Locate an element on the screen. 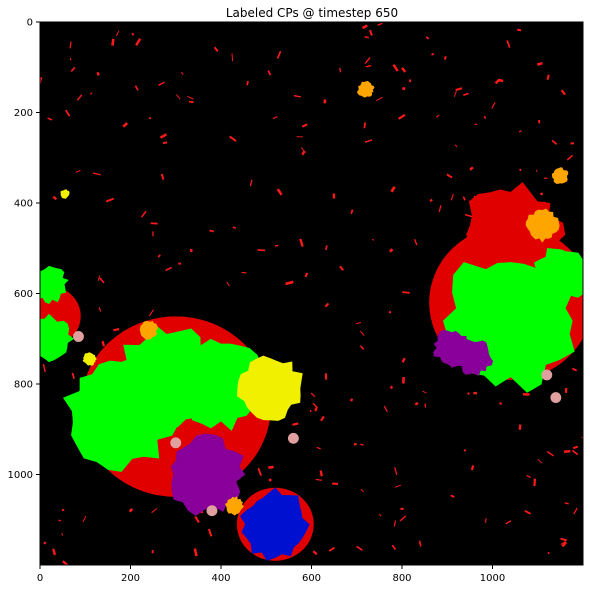  region-small-yellow-left is located at coordinates (65, 194).